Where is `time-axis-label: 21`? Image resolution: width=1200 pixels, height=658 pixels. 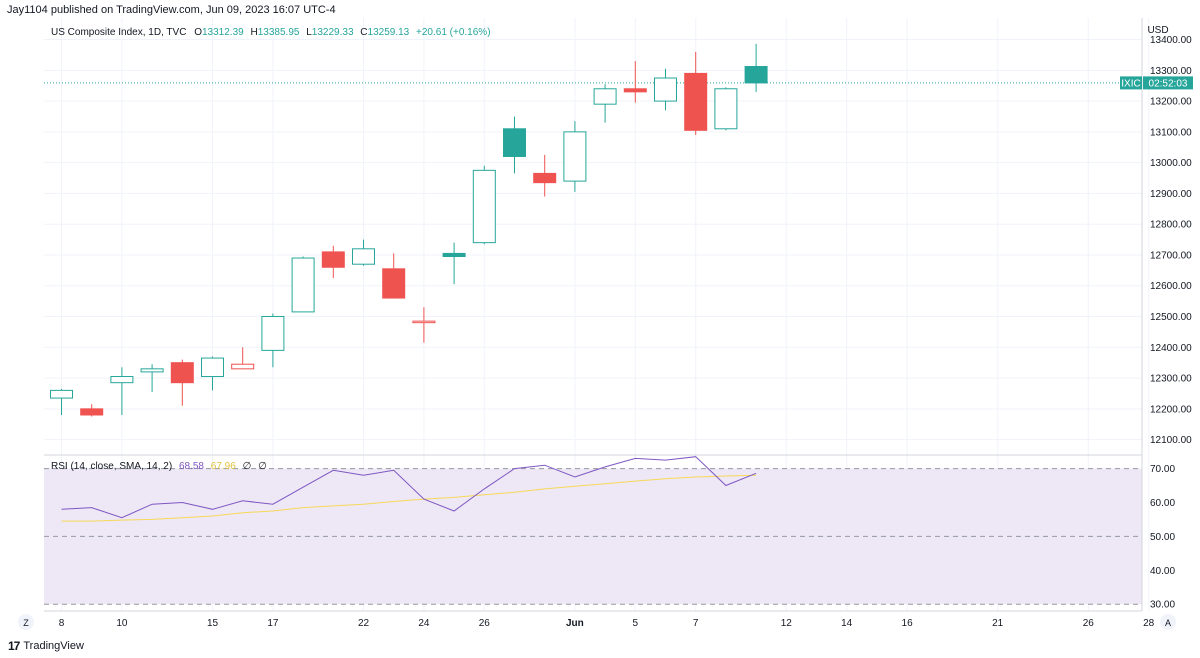
time-axis-label: 21 is located at coordinates (998, 623).